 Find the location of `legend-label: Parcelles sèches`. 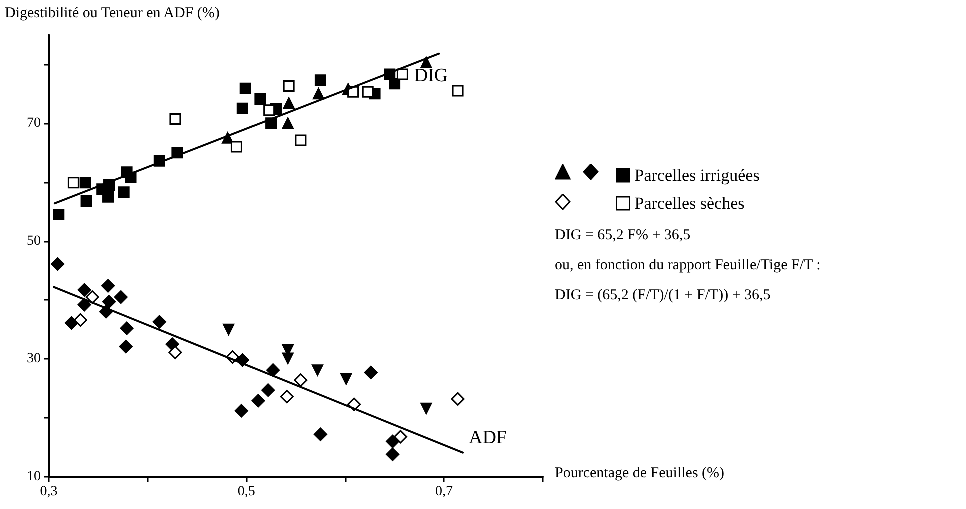

legend-label: Parcelles sèches is located at coordinates (689, 203).